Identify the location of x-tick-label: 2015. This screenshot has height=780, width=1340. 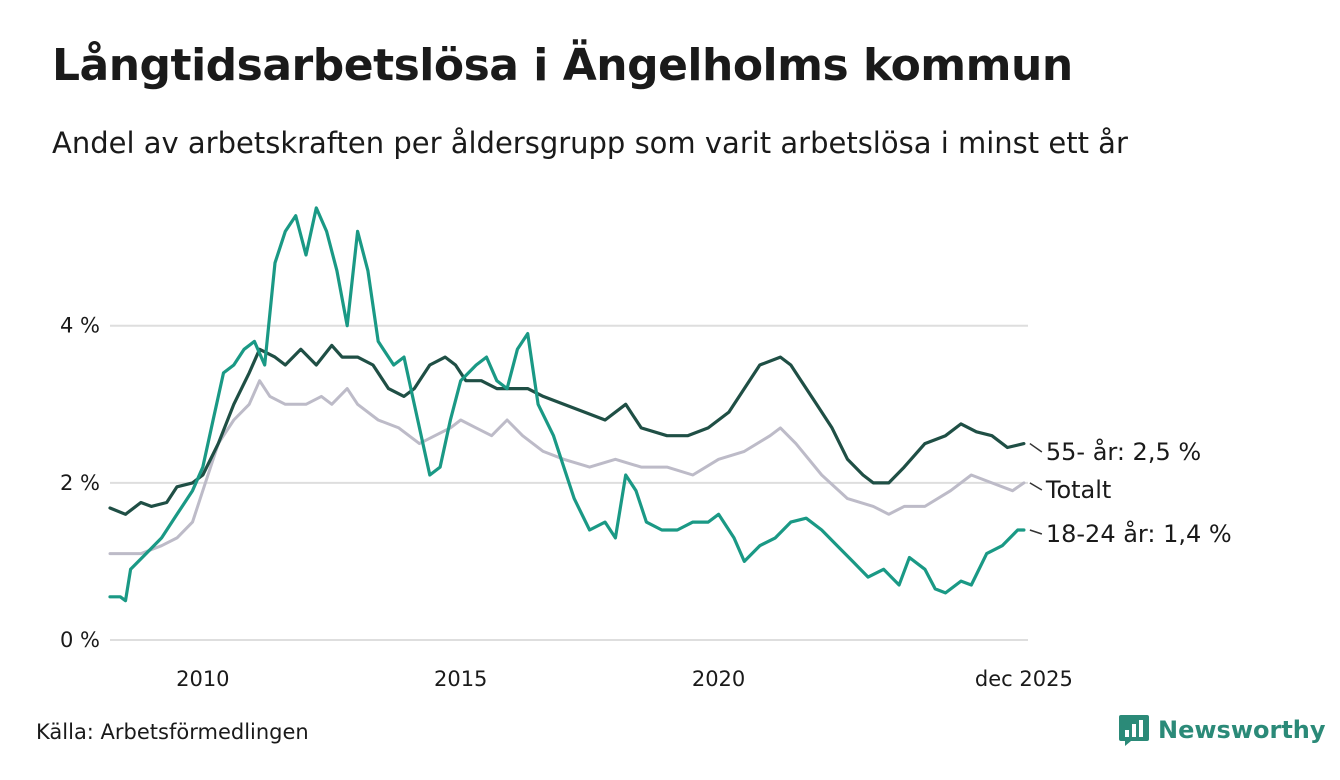
(460, 679).